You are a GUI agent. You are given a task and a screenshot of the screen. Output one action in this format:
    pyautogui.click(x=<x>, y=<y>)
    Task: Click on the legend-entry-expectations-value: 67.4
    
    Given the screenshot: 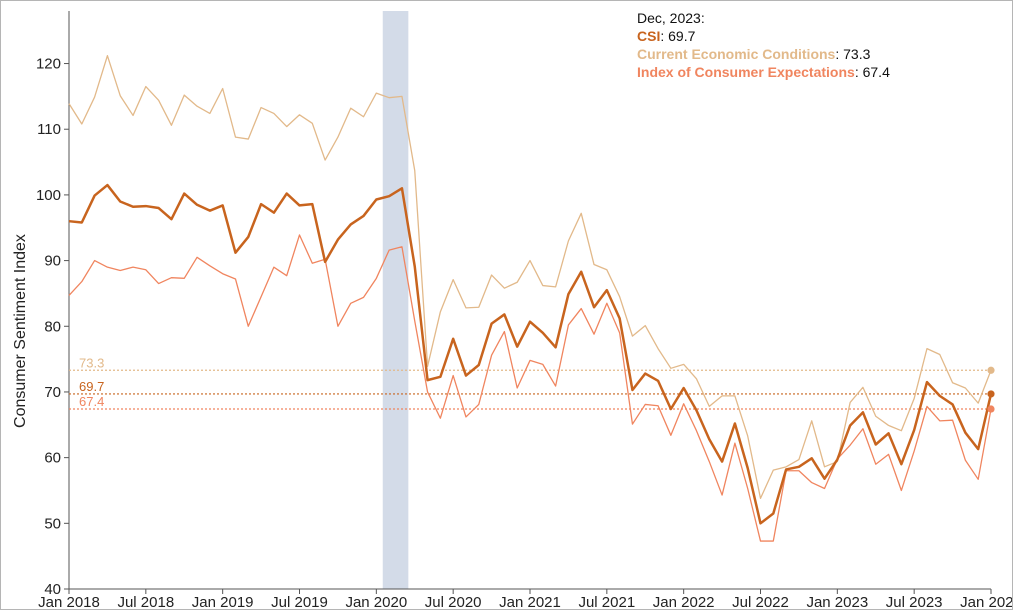 What is the action you would take?
    pyautogui.click(x=876, y=72)
    